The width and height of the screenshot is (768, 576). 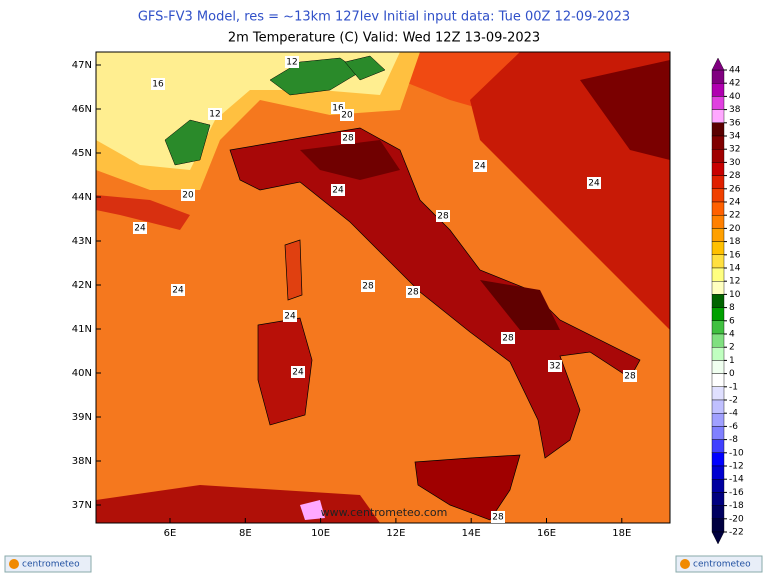 I want to click on africa-hot, so click(x=312, y=510).